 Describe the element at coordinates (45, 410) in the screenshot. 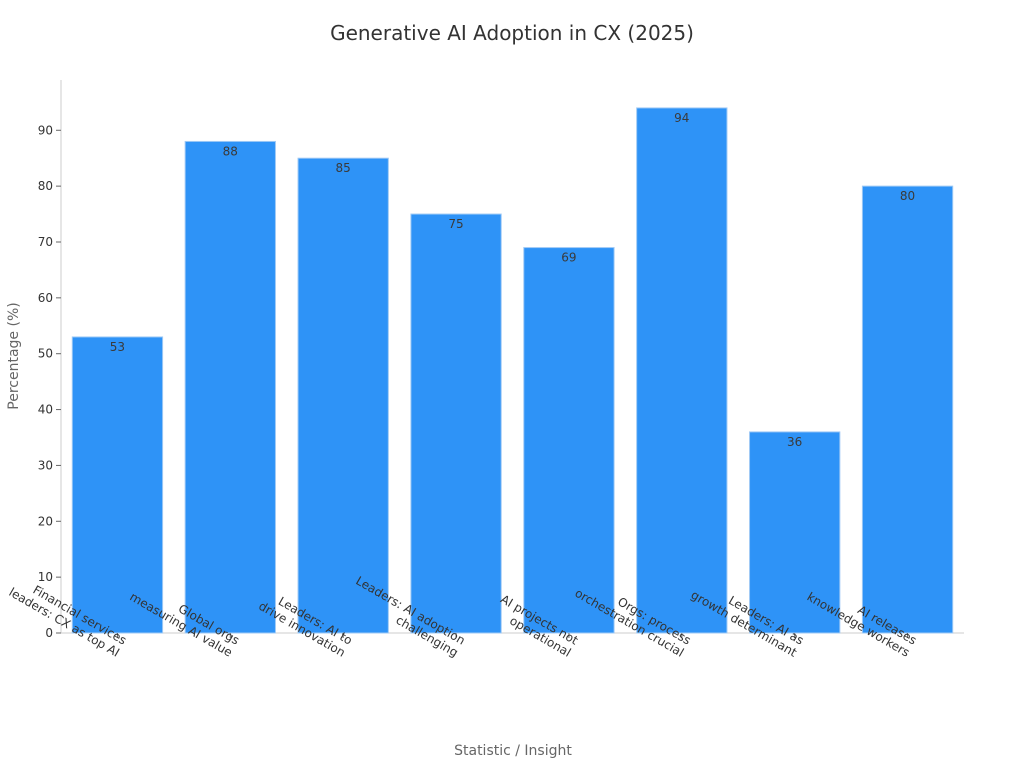

I see `y-tick-label: 40` at that location.